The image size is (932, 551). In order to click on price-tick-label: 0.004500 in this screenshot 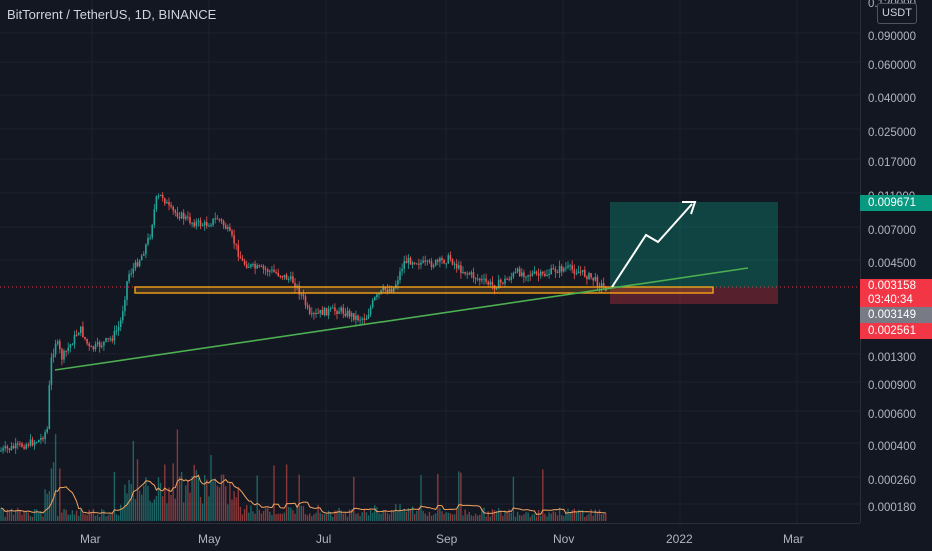, I will do `click(892, 264)`.